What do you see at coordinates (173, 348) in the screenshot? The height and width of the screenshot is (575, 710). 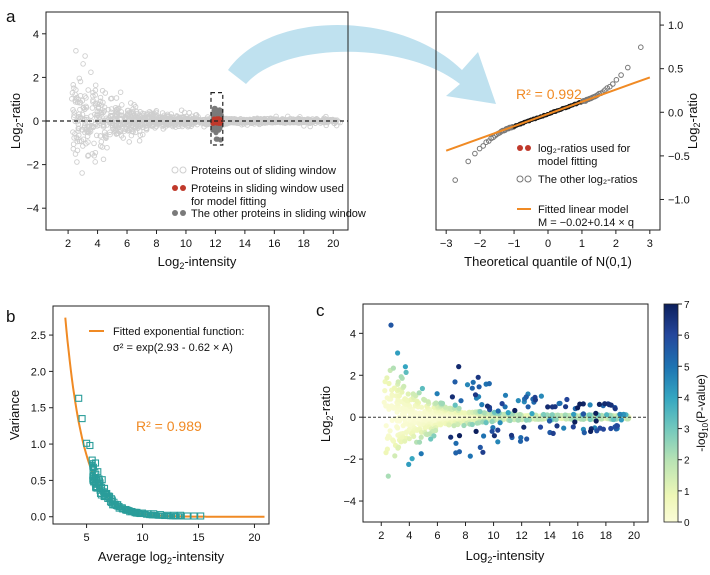 I see `legend-text: σ² = exp(2.93 - 0.62 × A)` at bounding box center [173, 348].